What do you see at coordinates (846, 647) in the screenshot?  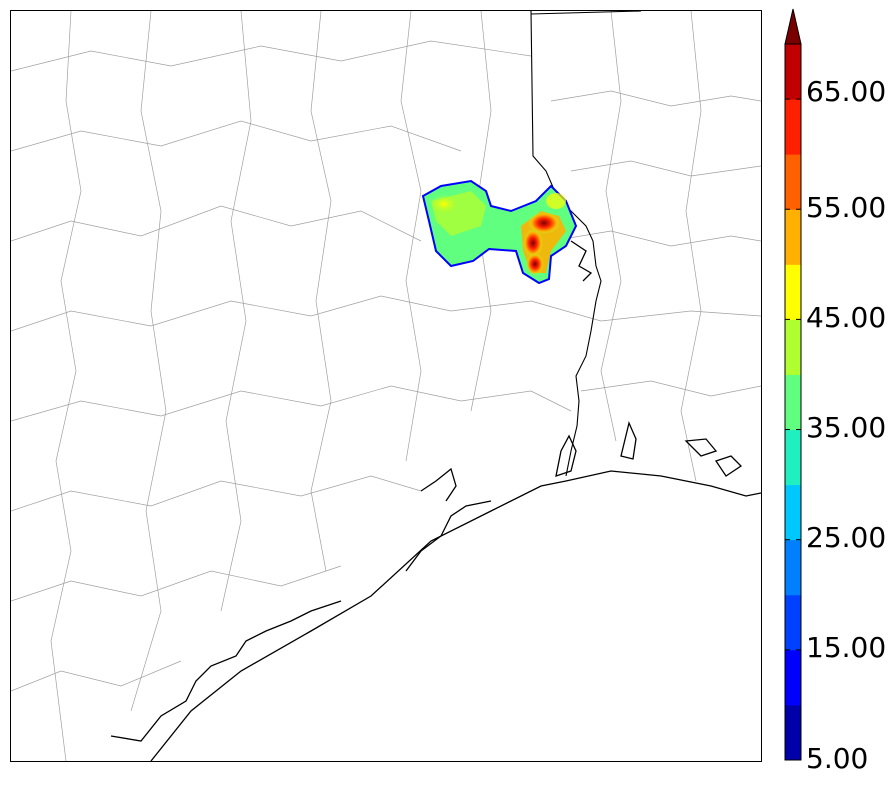 I see `colorbar-tick-label: 15.00` at bounding box center [846, 647].